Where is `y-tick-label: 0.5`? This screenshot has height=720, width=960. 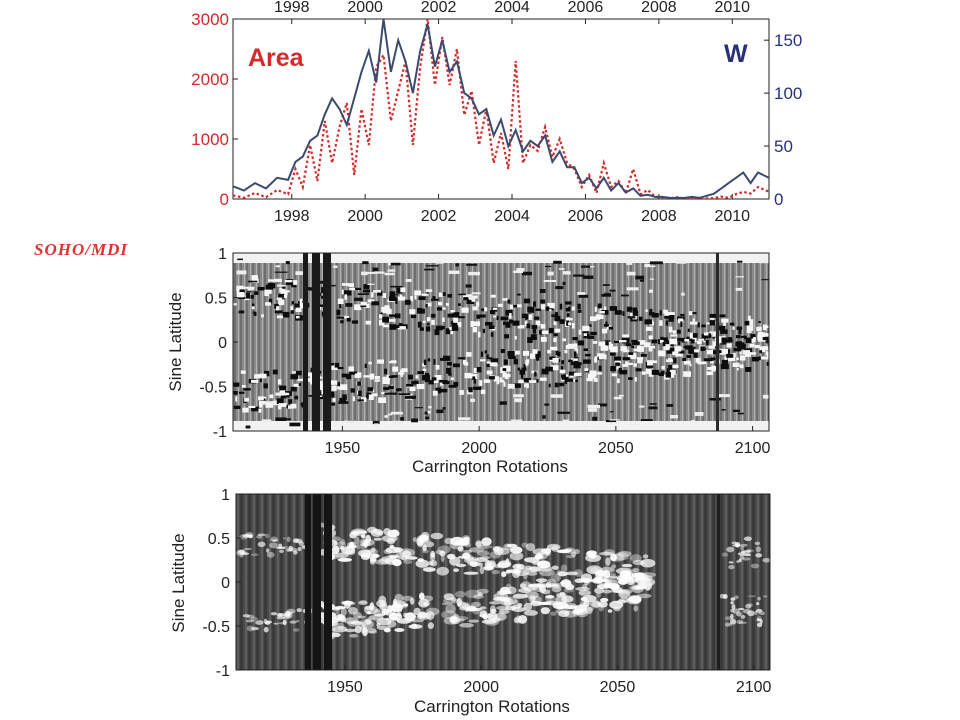 y-tick-label: 0.5 is located at coordinates (216, 299).